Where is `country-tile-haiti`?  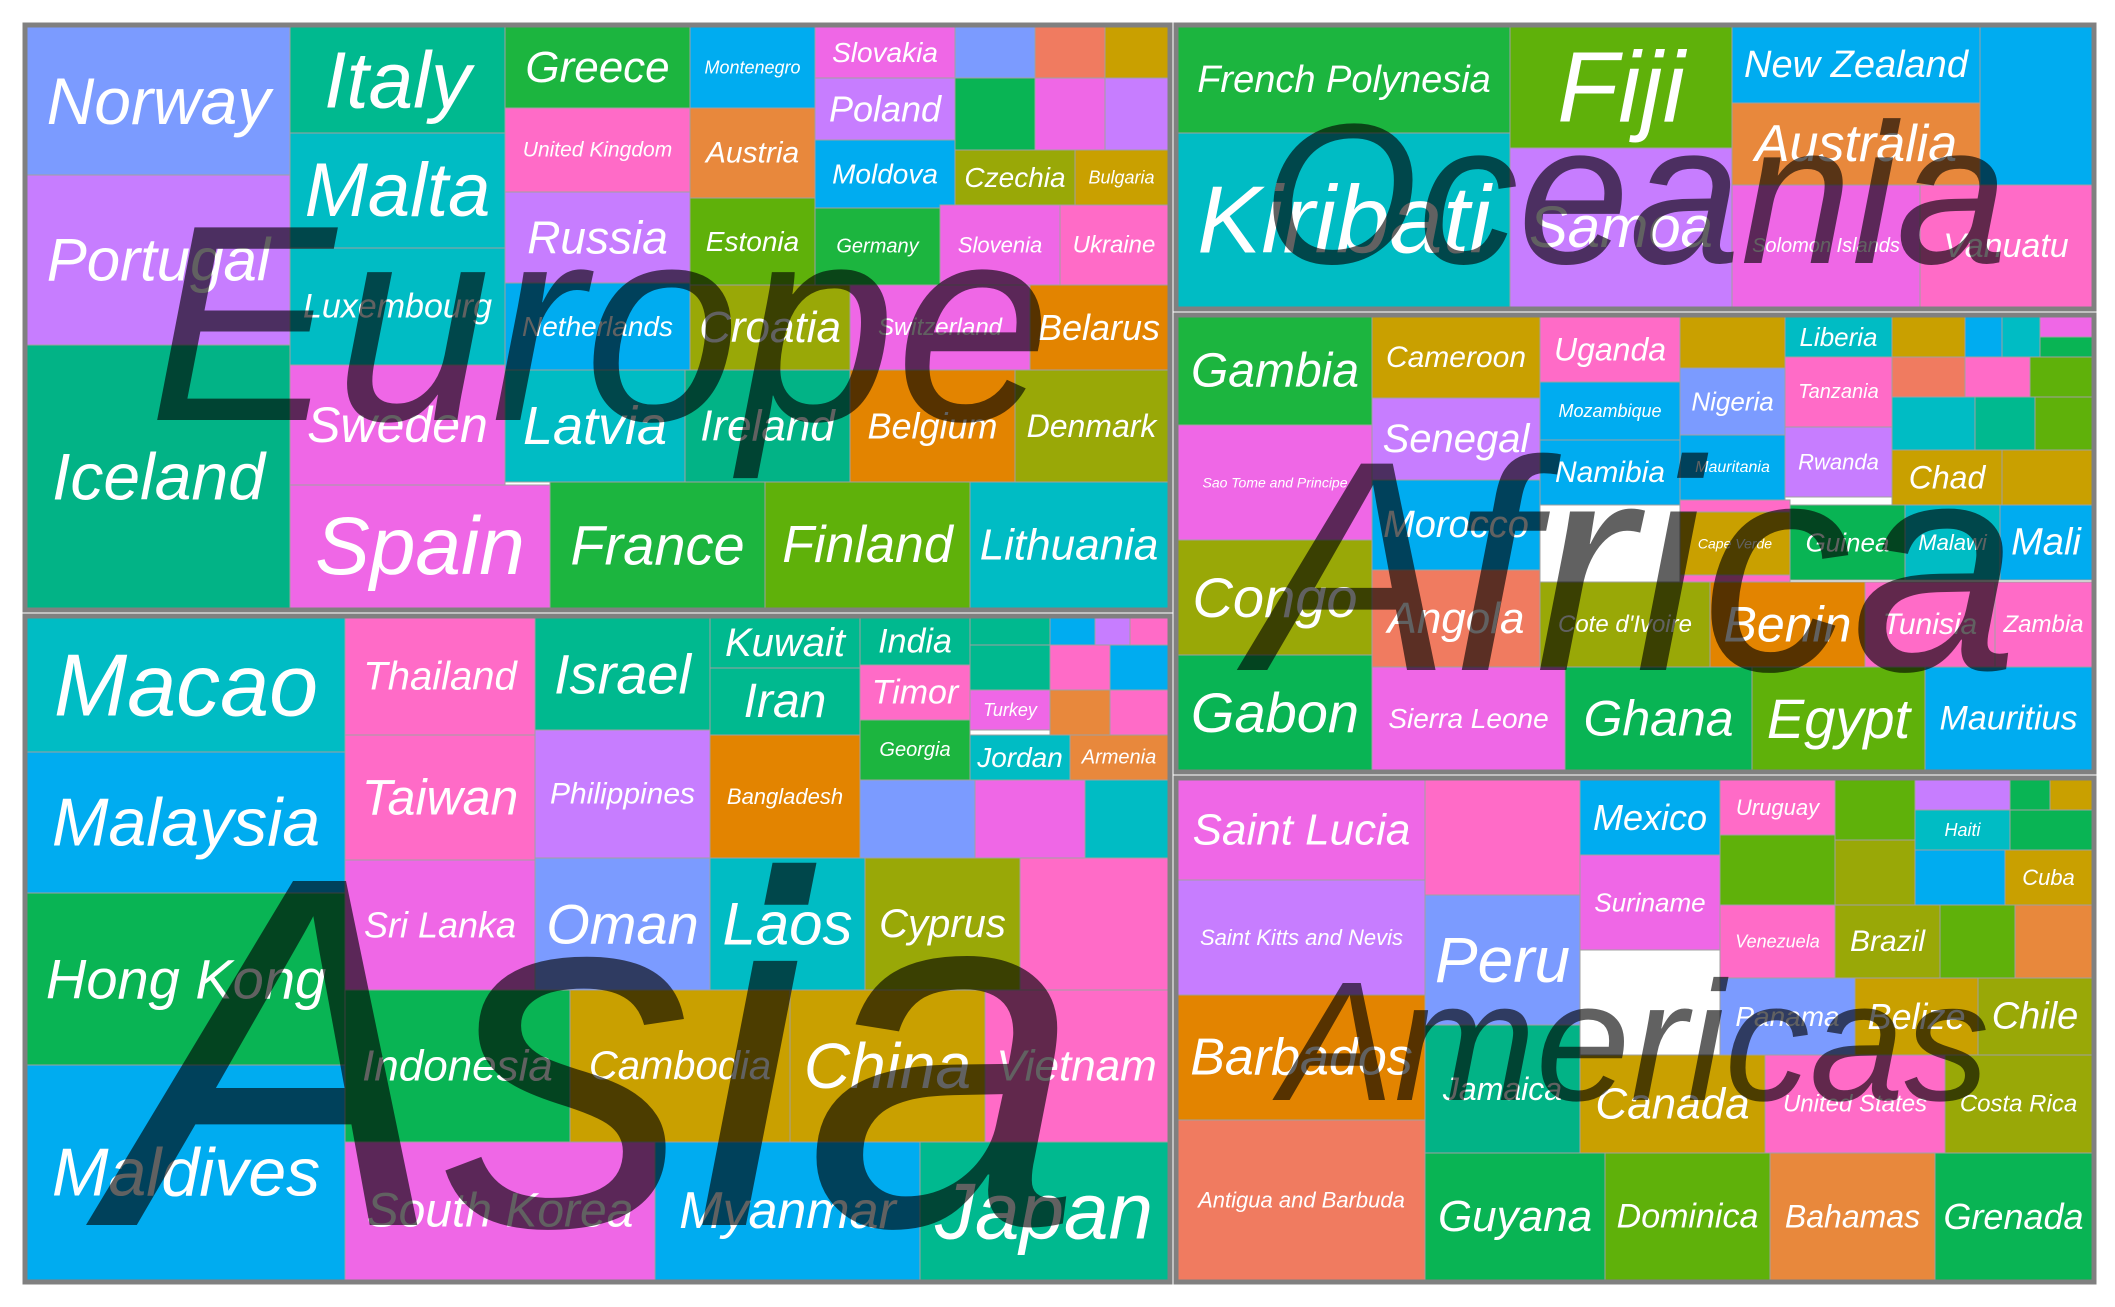 country-tile-haiti is located at coordinates (1962, 830).